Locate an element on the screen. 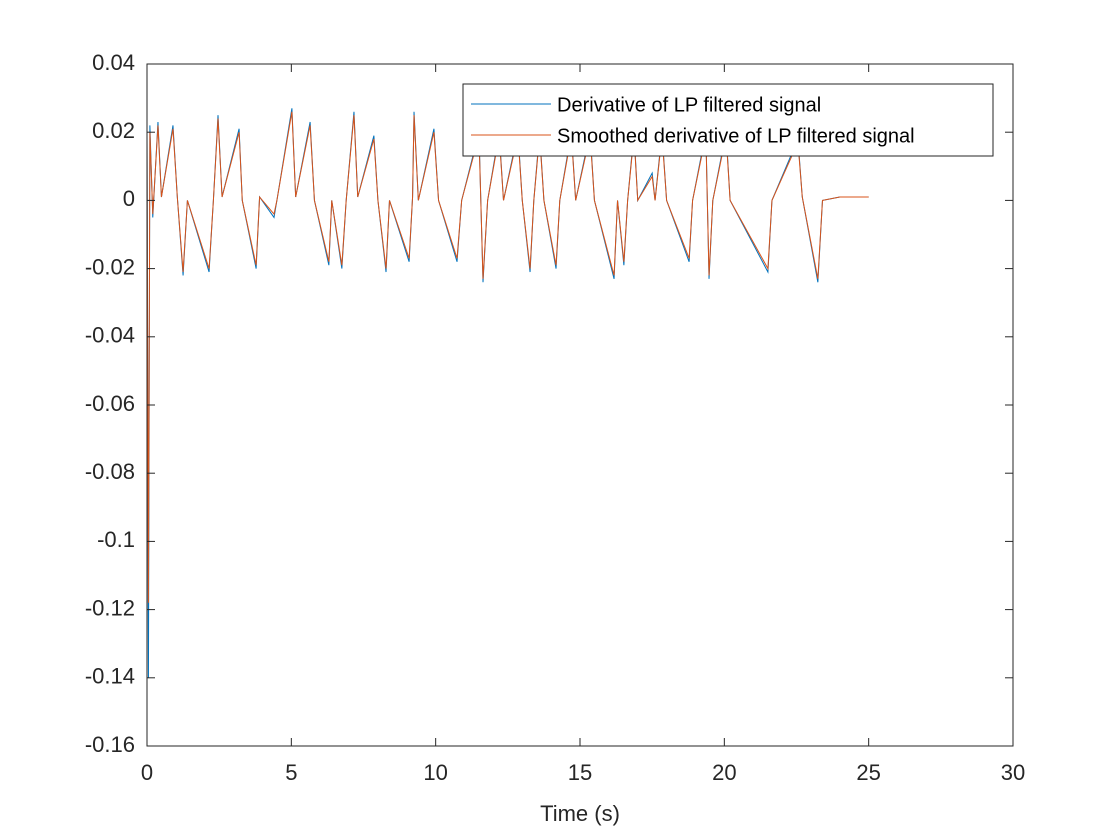 The width and height of the screenshot is (1120, 840). y-tick-label: -0.02 is located at coordinates (110, 266).